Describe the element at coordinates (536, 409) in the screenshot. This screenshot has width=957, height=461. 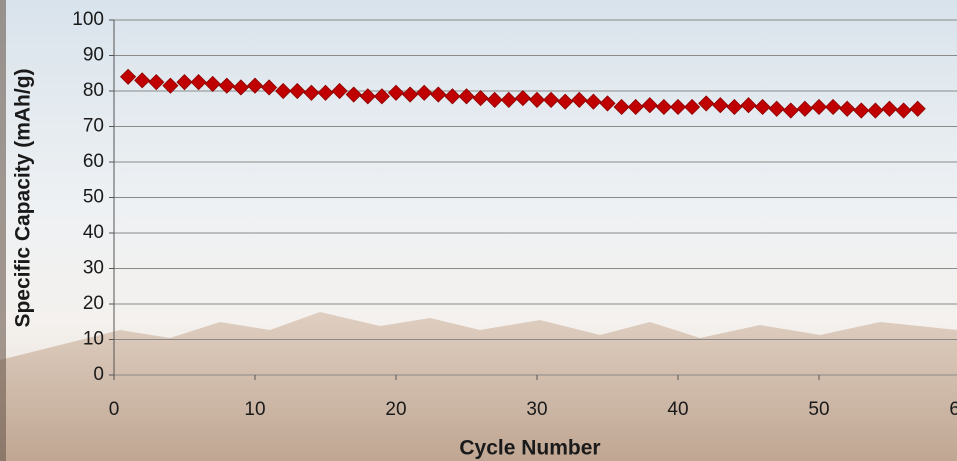
I see `x-tick-label: 30` at that location.